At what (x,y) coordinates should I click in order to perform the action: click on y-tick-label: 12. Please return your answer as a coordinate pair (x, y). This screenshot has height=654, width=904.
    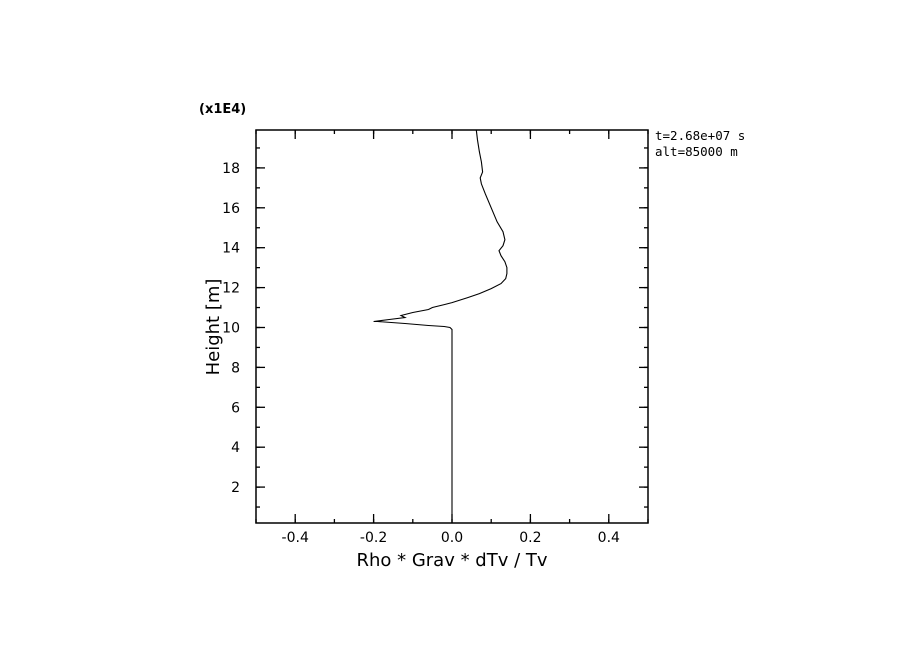
    Looking at the image, I should click on (231, 289).